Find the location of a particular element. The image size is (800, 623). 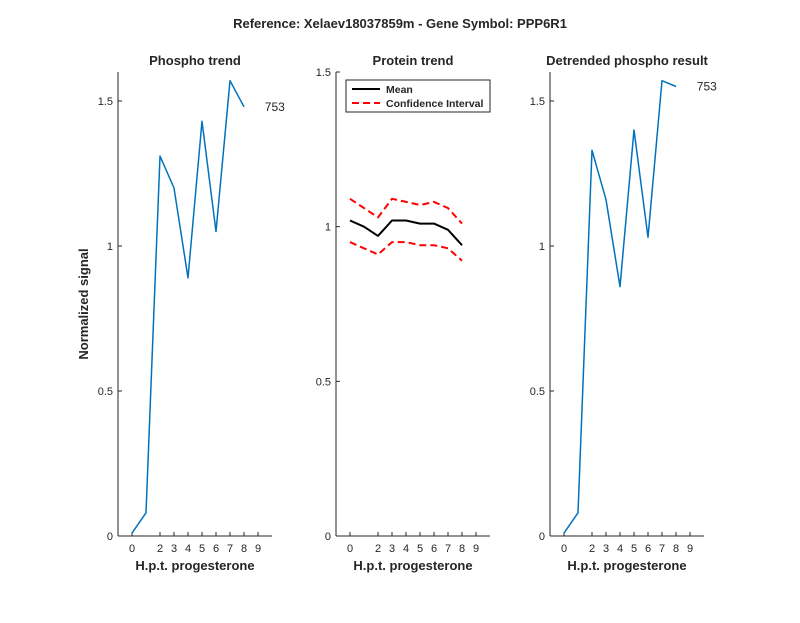

legend: Mean Confidence Interval is located at coordinates (418, 96).